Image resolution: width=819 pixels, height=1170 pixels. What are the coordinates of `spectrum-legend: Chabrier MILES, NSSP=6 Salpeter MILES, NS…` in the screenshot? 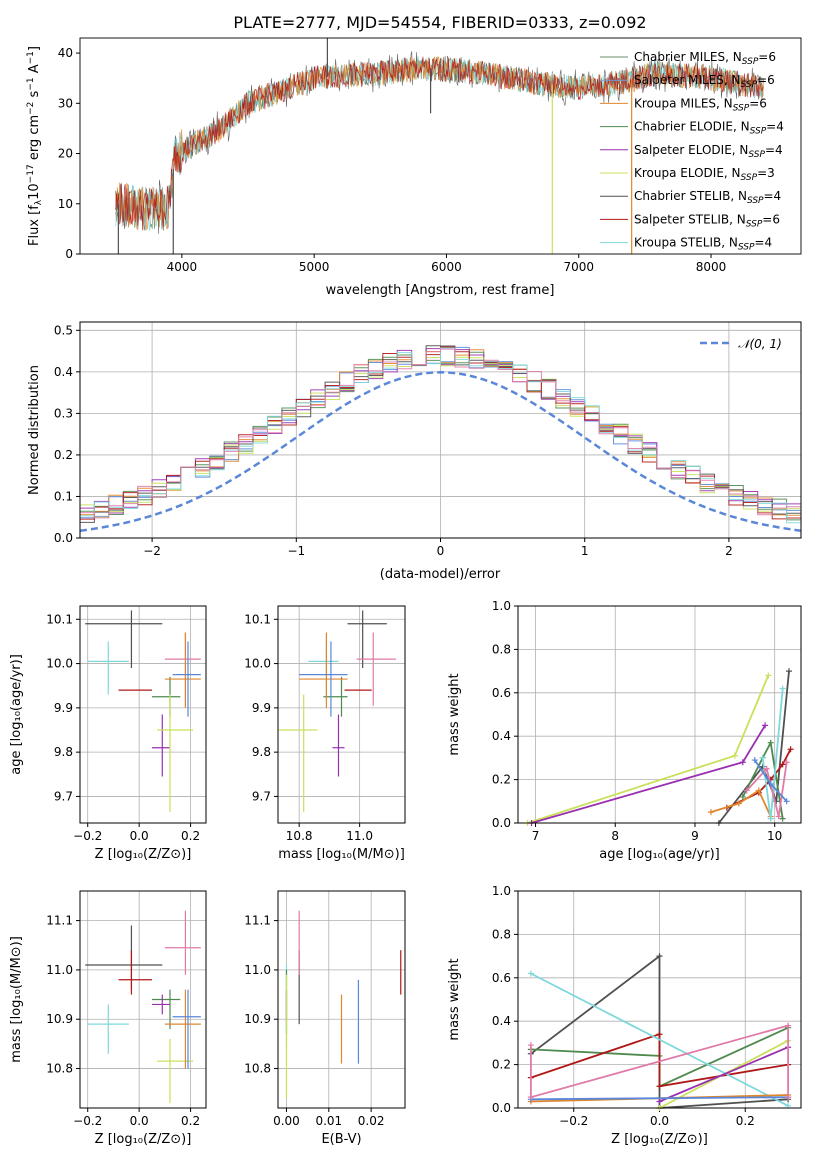 It's located at (692, 151).